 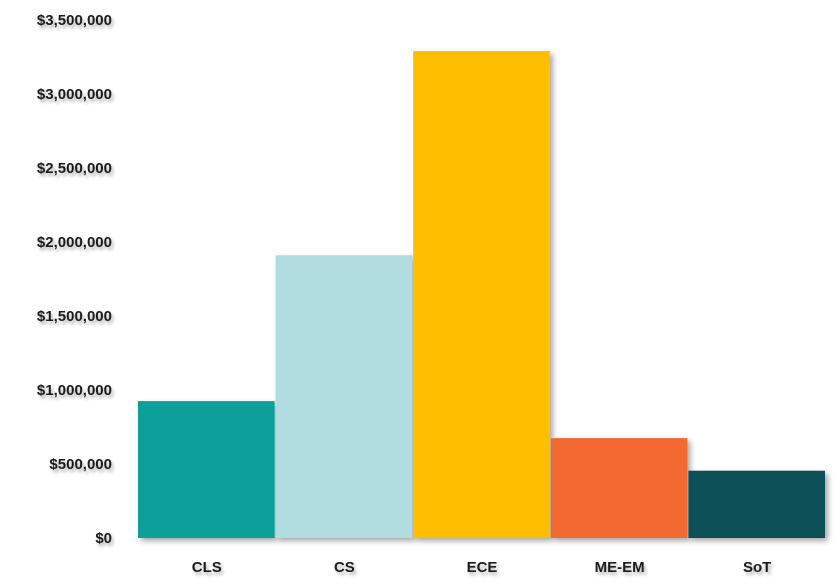 What do you see at coordinates (74, 20) in the screenshot?
I see `y-tick-label: $3,500,000` at bounding box center [74, 20].